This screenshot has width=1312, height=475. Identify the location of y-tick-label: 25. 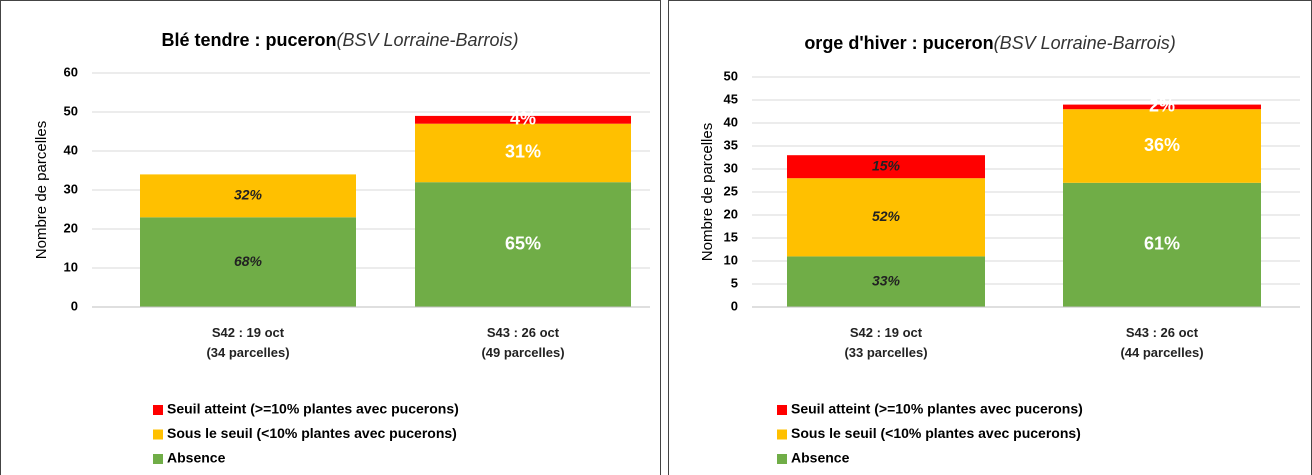
(731, 190).